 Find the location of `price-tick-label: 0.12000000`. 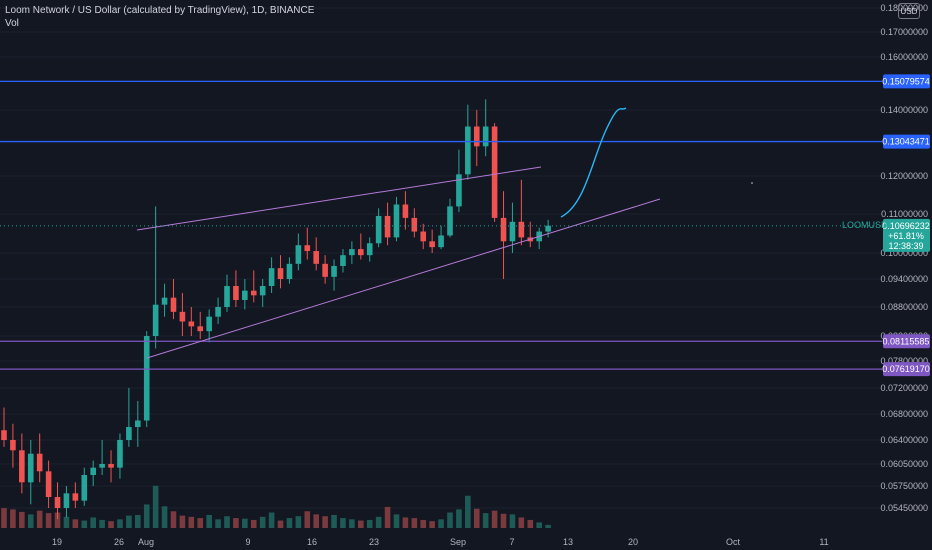

price-tick-label: 0.12000000 is located at coordinates (904, 176).